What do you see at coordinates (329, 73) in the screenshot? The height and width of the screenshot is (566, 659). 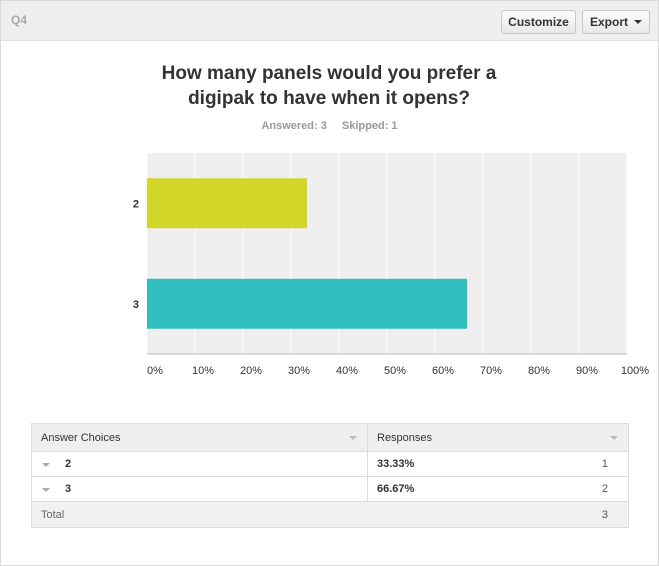 I see `question-title-line1: How many panels would you prefer a` at bounding box center [329, 73].